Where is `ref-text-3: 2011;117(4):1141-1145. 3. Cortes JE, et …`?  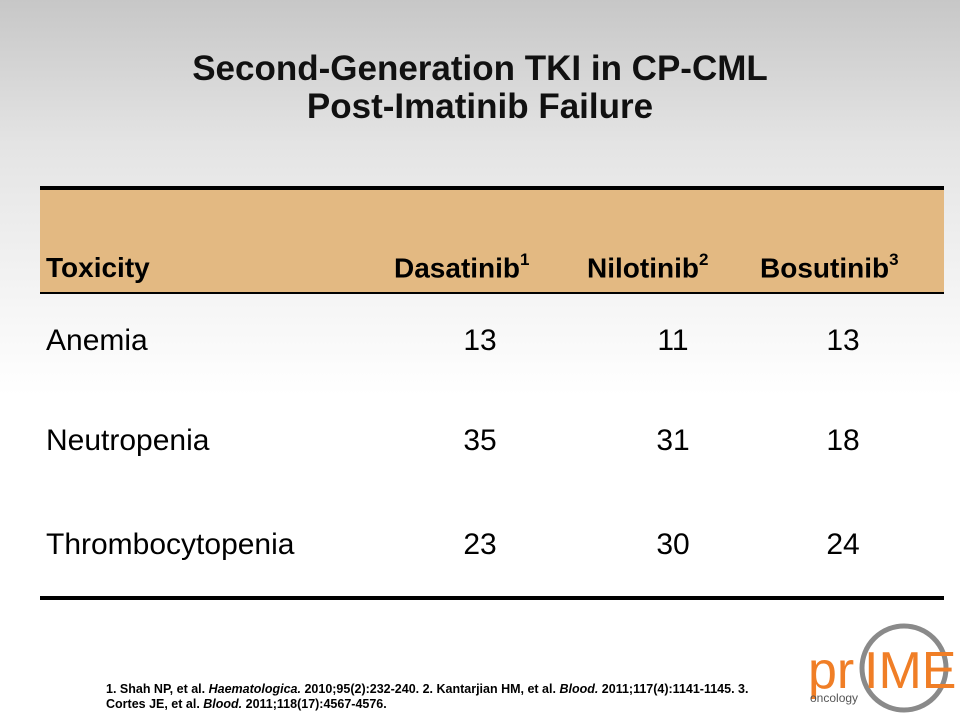
ref-text-3: 2011;117(4):1141-1145. 3. Cortes JE, et … is located at coordinates (427, 696).